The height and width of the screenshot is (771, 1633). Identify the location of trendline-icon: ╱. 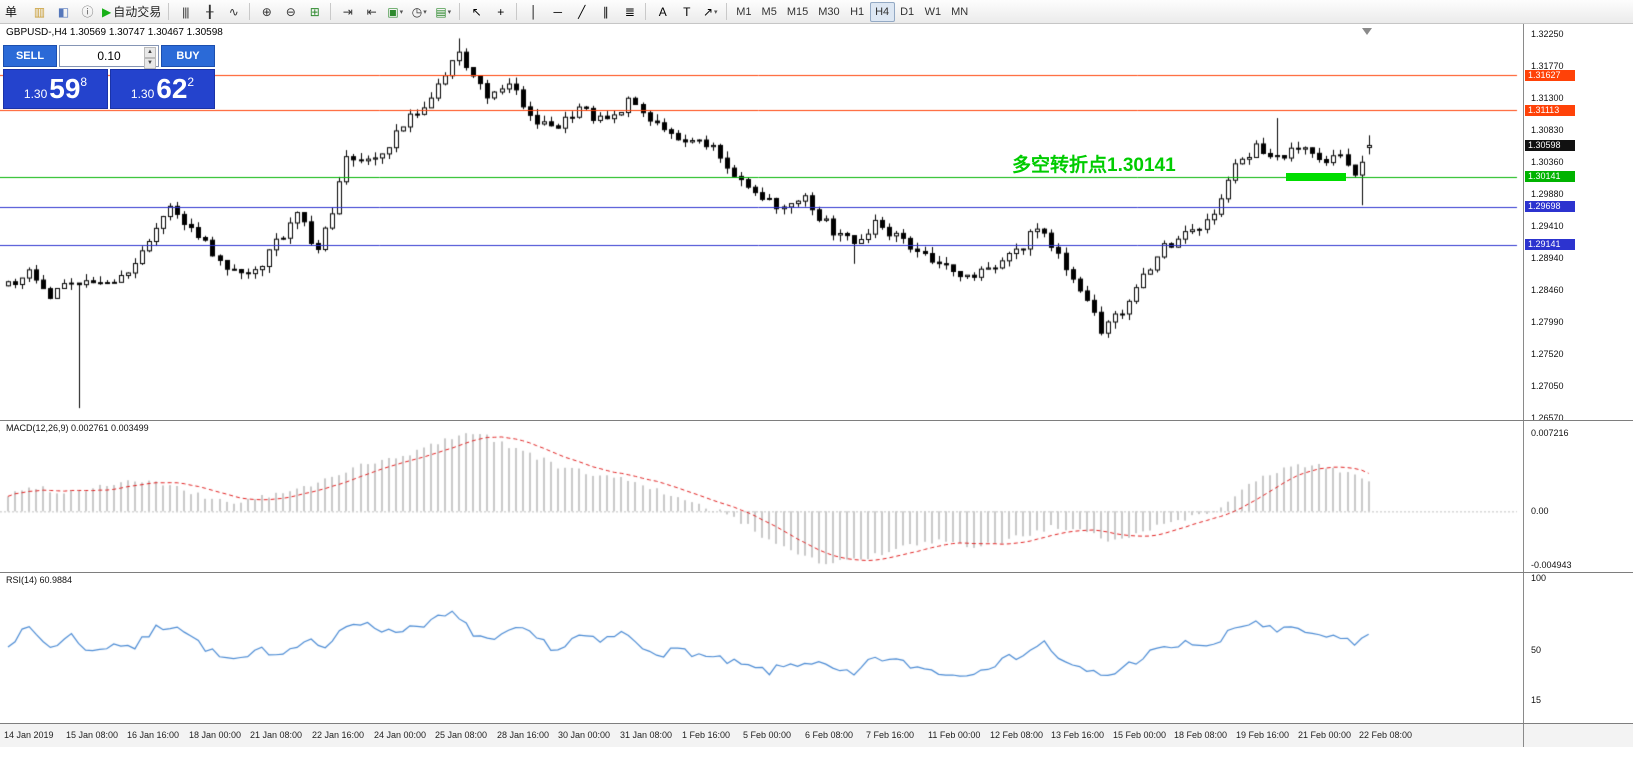
(581, 11).